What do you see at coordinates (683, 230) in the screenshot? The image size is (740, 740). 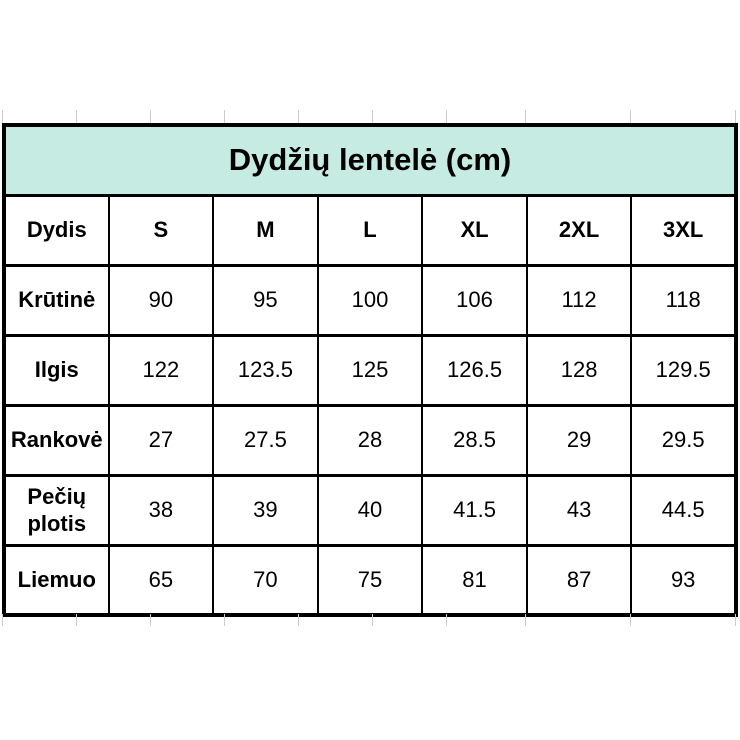 I see `column-header-3xl: 3XL` at bounding box center [683, 230].